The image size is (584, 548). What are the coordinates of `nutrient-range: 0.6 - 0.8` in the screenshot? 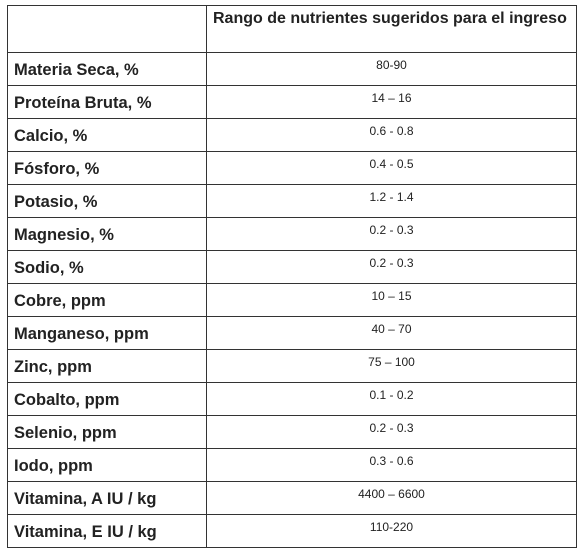 It's located at (391, 135).